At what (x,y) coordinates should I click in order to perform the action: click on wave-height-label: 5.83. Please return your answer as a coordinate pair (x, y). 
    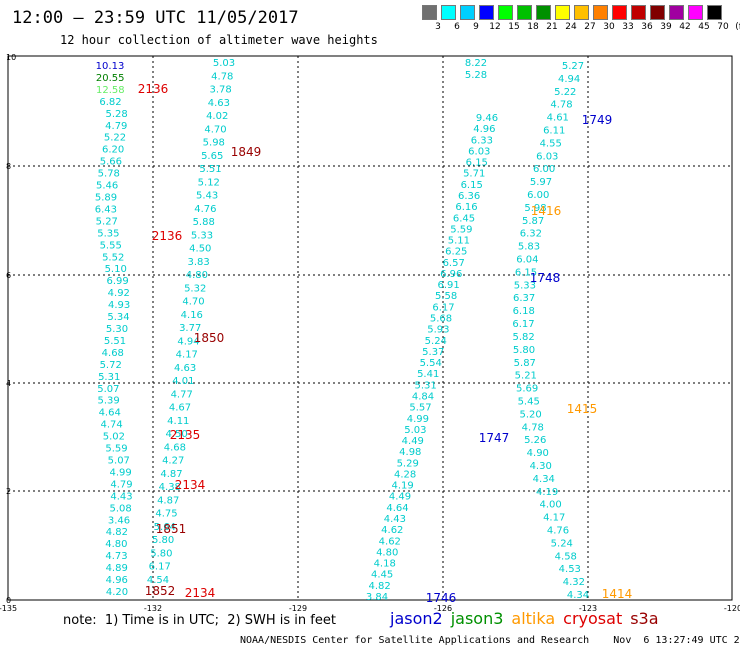
    Looking at the image, I should click on (529, 247).